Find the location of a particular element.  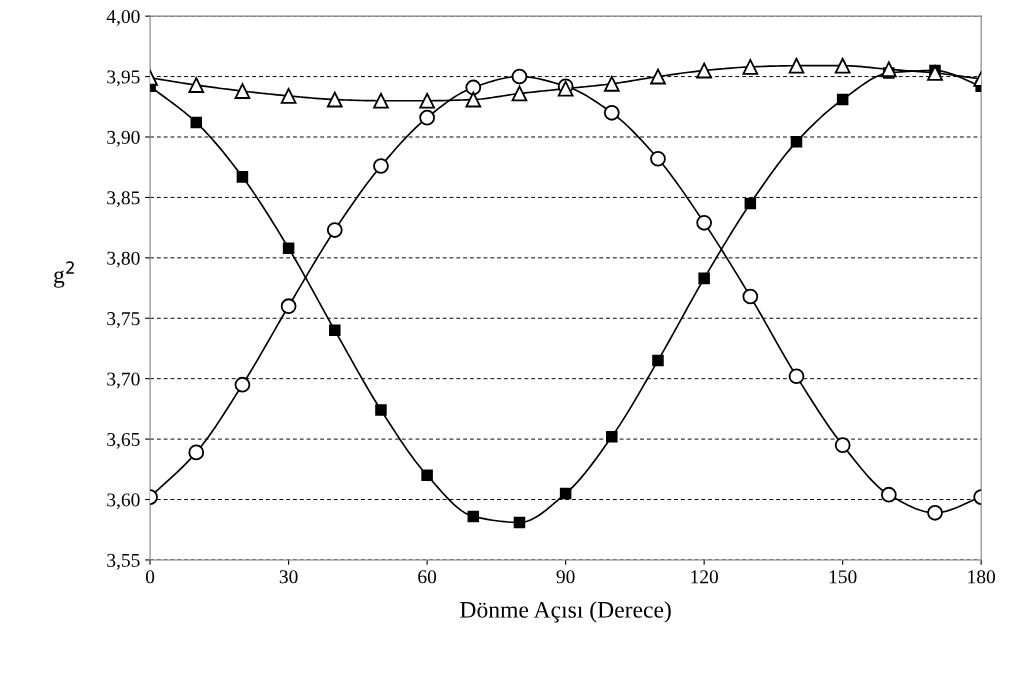

y-tick-label: 4,00 is located at coordinates (123, 17).